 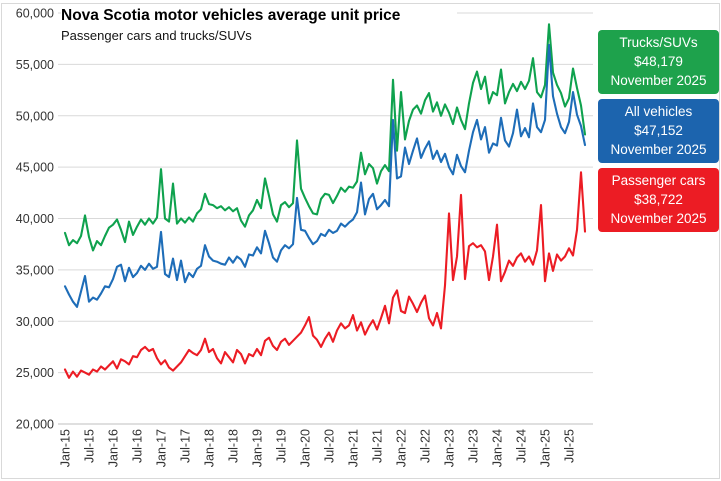 I want to click on svg-text: Jan-25, so click(x=546, y=448).